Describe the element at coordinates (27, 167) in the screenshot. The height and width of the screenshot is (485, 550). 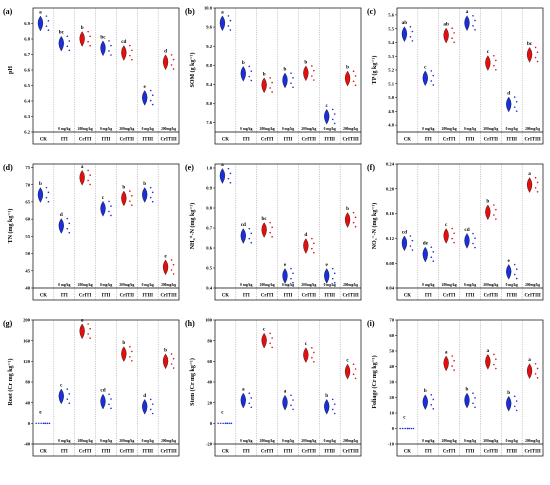
I see `y-tick-label: 75` at that location.